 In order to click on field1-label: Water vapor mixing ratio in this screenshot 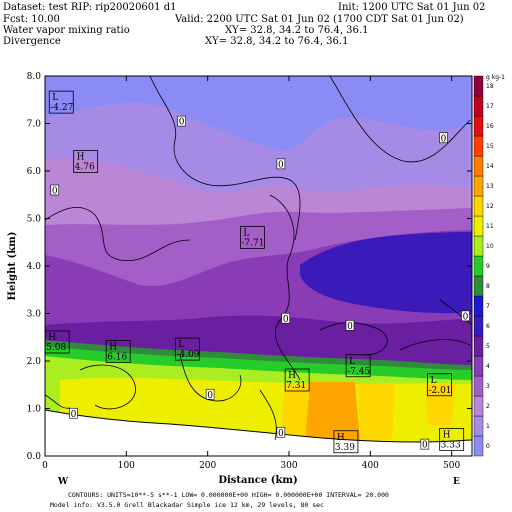, I will do `click(66, 30)`.